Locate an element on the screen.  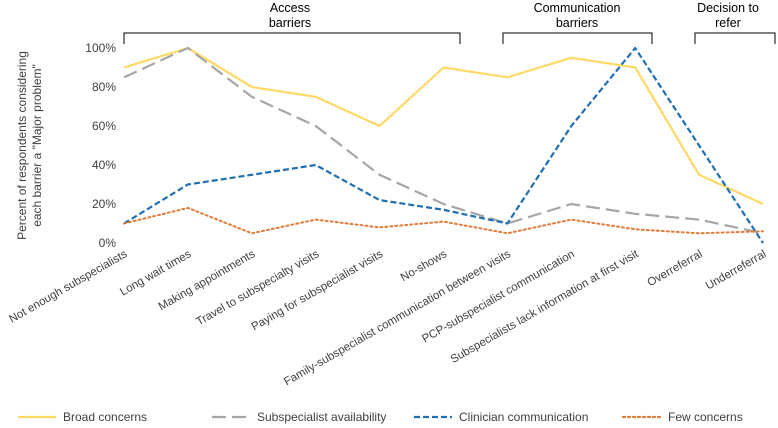
y-tick-label: 20% is located at coordinates (104, 204).